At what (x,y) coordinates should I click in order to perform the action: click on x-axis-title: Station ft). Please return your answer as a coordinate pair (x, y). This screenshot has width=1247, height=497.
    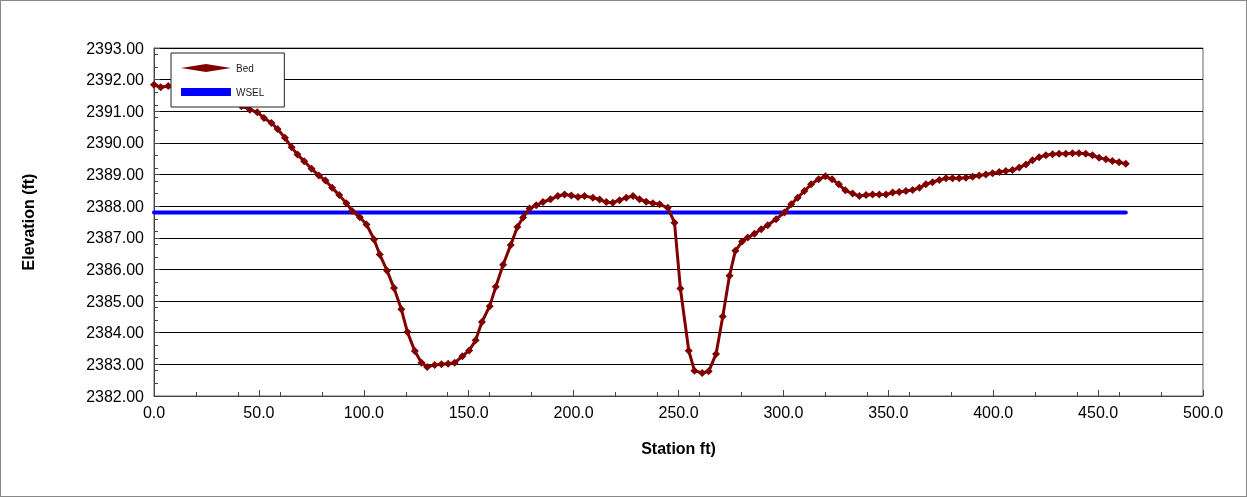
    Looking at the image, I should click on (678, 448).